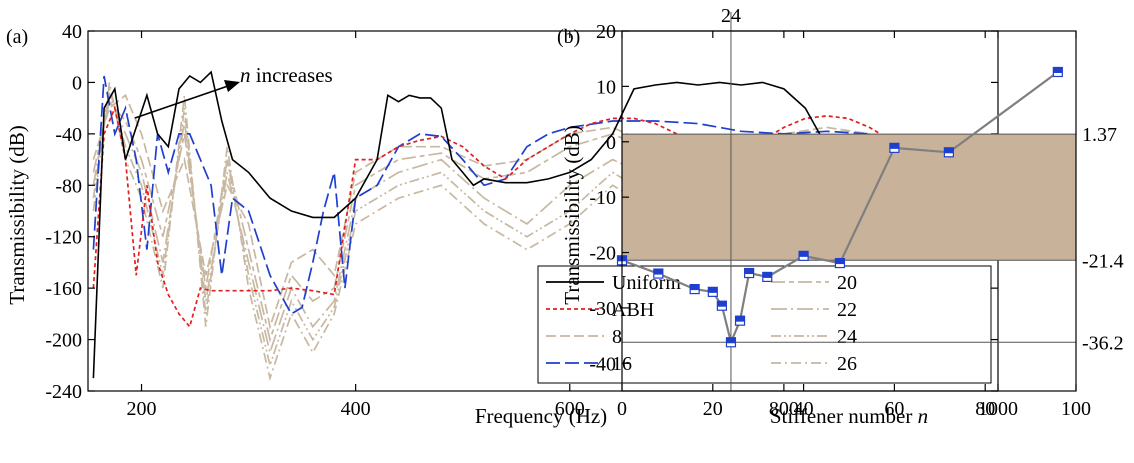 This screenshot has height=463, width=1134. What do you see at coordinates (847, 364) in the screenshot?
I see `legend-entry: 26` at bounding box center [847, 364].